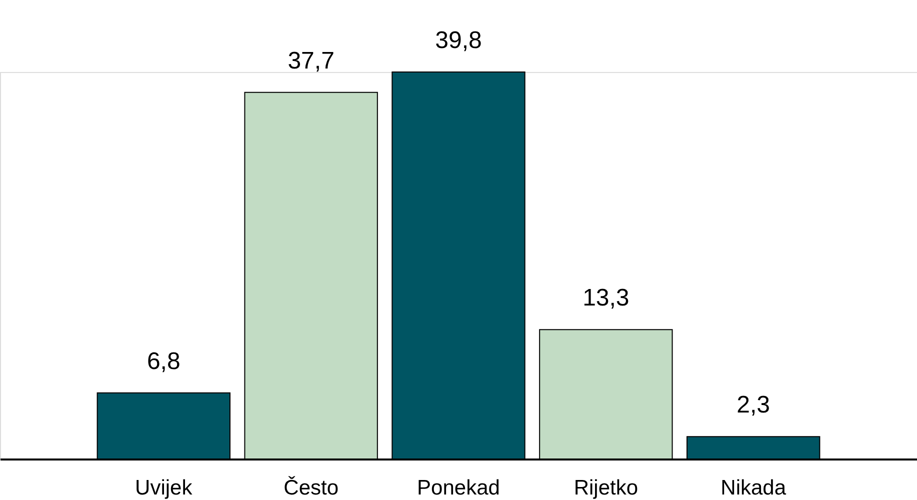 The width and height of the screenshot is (917, 500). What do you see at coordinates (606, 298) in the screenshot?
I see `data-label: 13,3` at bounding box center [606, 298].